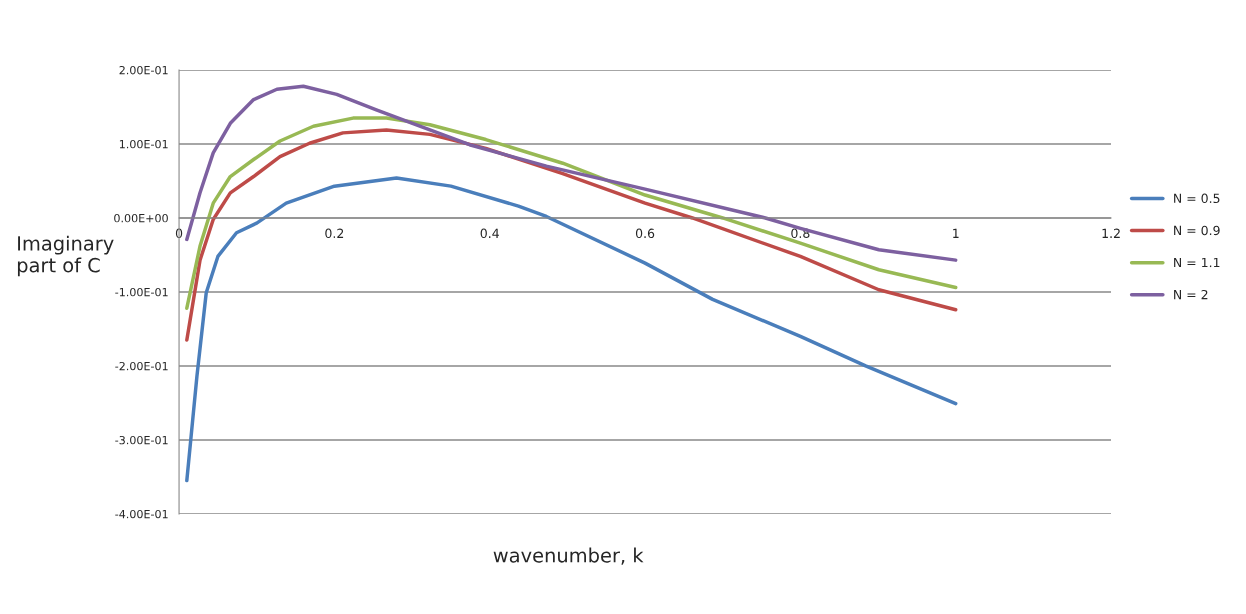 Image resolution: width=1246 pixels, height=614 pixels. What do you see at coordinates (65, 256) in the screenshot?
I see `y-axis-title: Imaginary part of C` at bounding box center [65, 256].